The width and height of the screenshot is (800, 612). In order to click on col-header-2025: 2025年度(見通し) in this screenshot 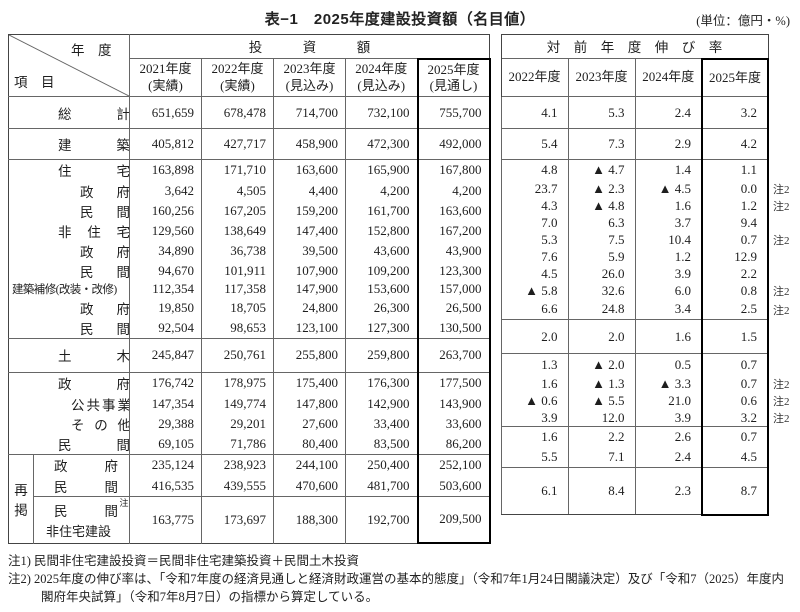, I will do `click(454, 78)`.